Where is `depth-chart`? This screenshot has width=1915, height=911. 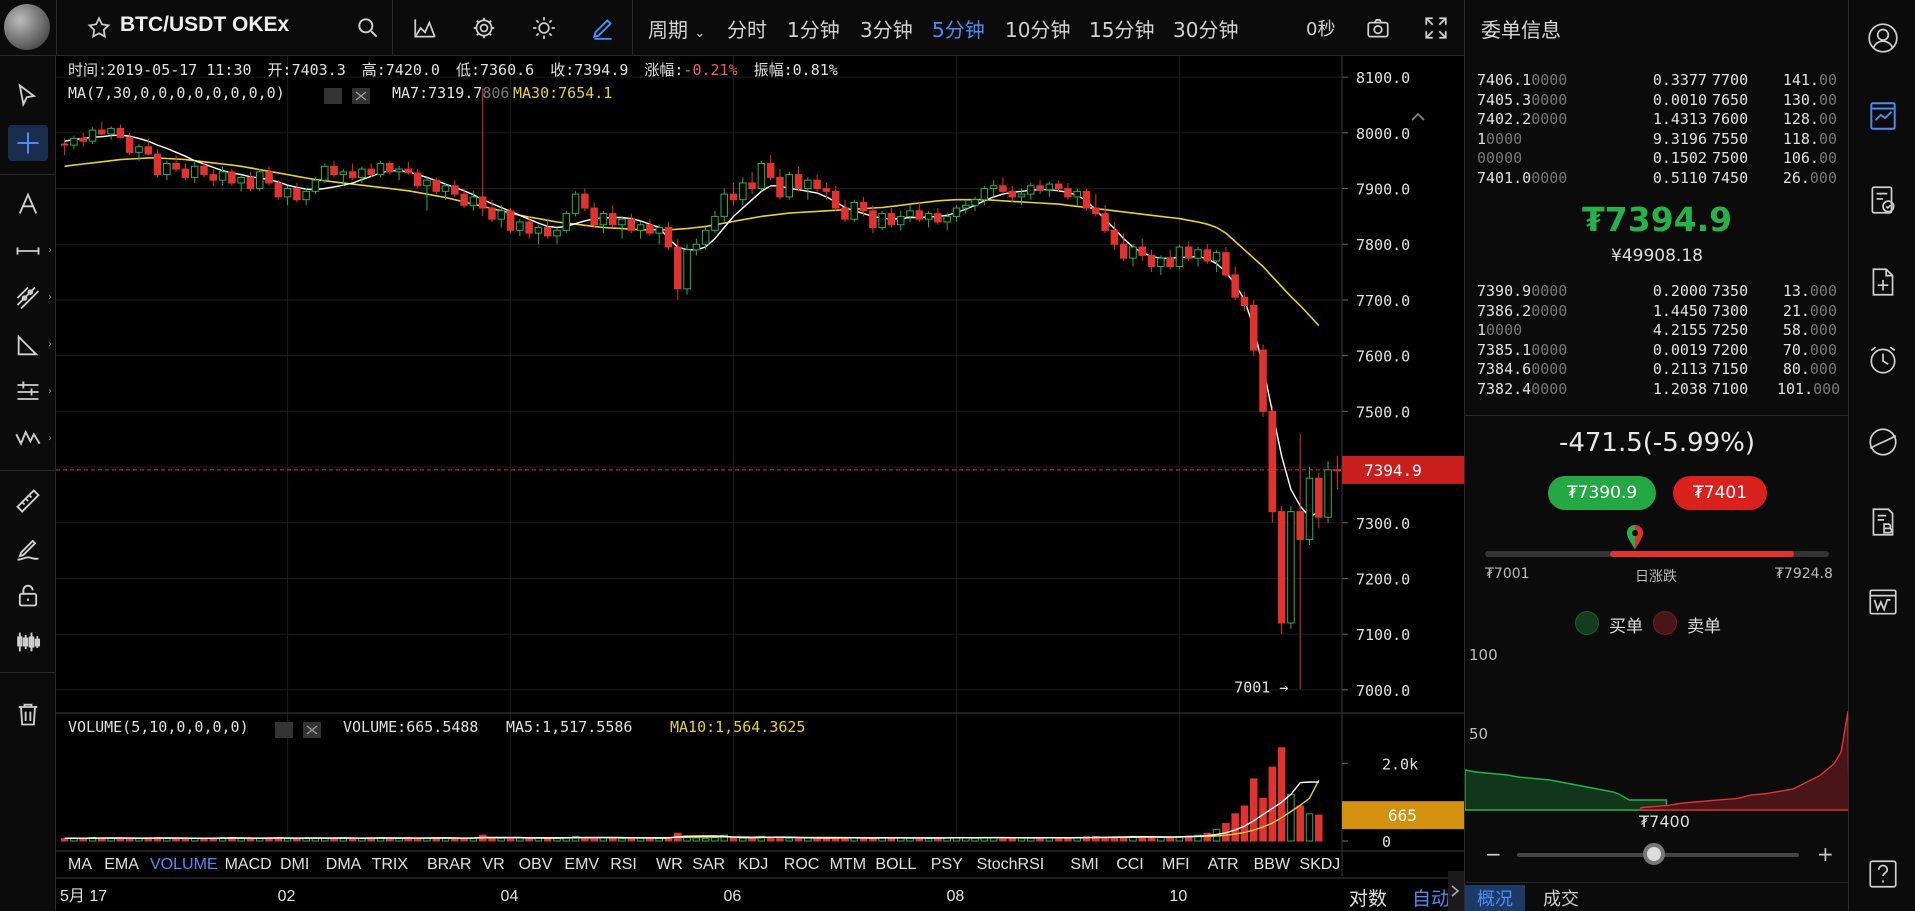 depth-chart is located at coordinates (1657, 745).